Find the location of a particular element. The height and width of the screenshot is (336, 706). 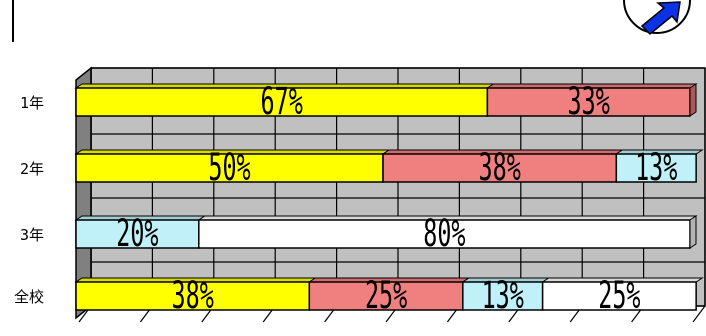

data-label: 33% is located at coordinates (589, 101).